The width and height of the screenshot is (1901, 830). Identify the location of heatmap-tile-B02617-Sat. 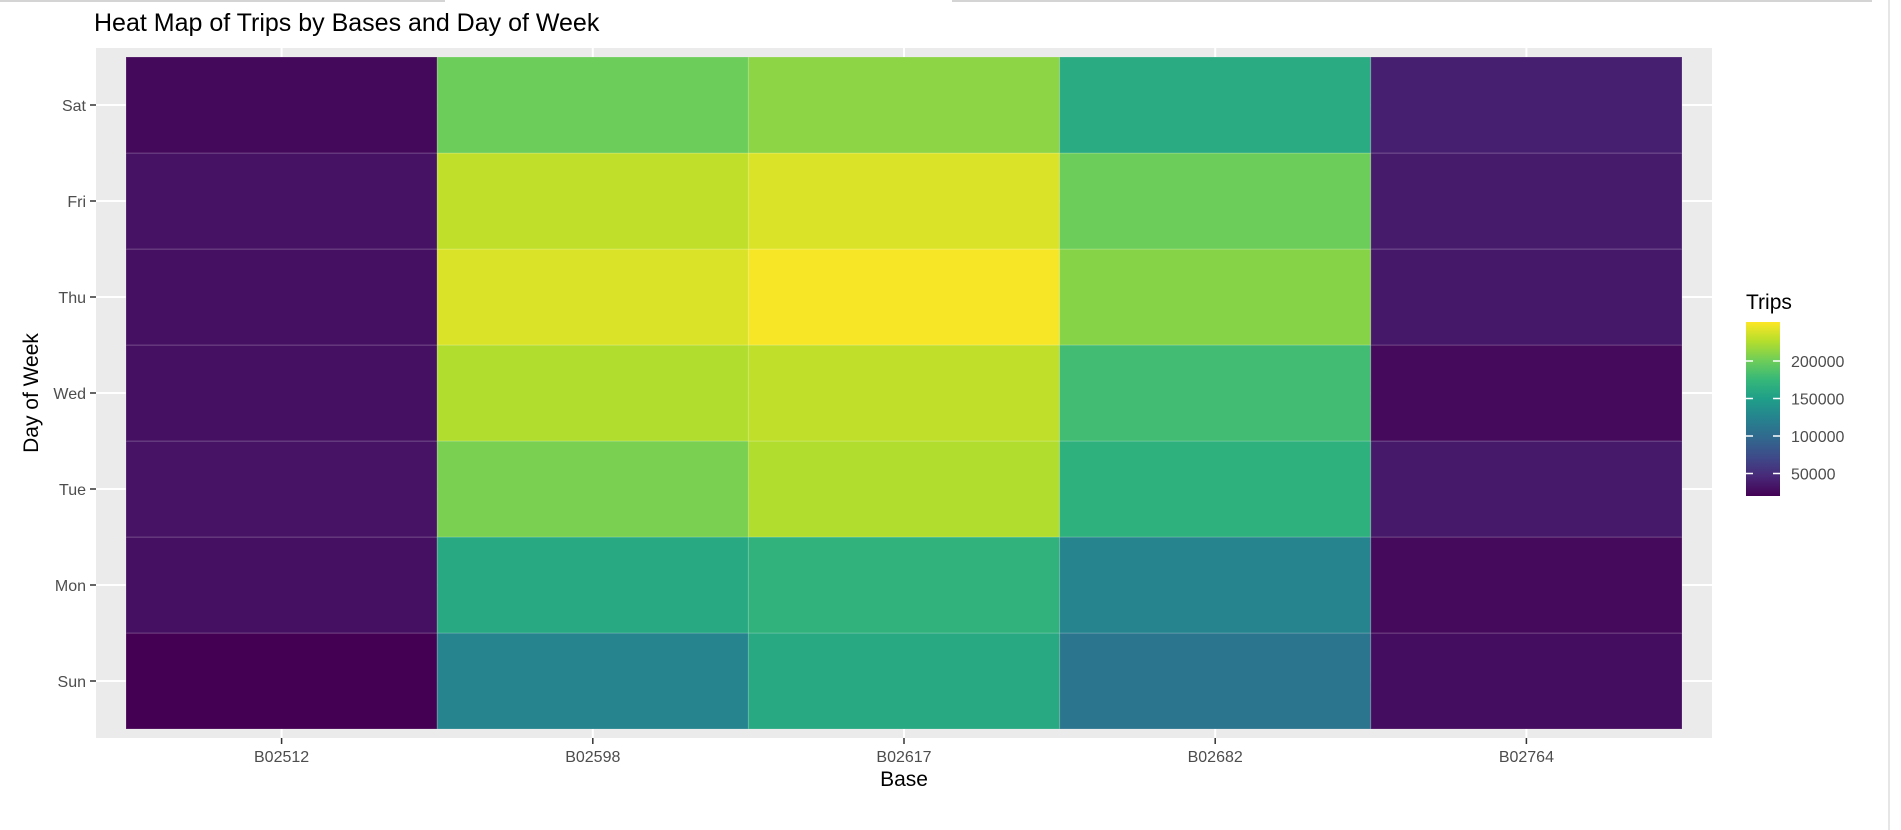
(904, 105).